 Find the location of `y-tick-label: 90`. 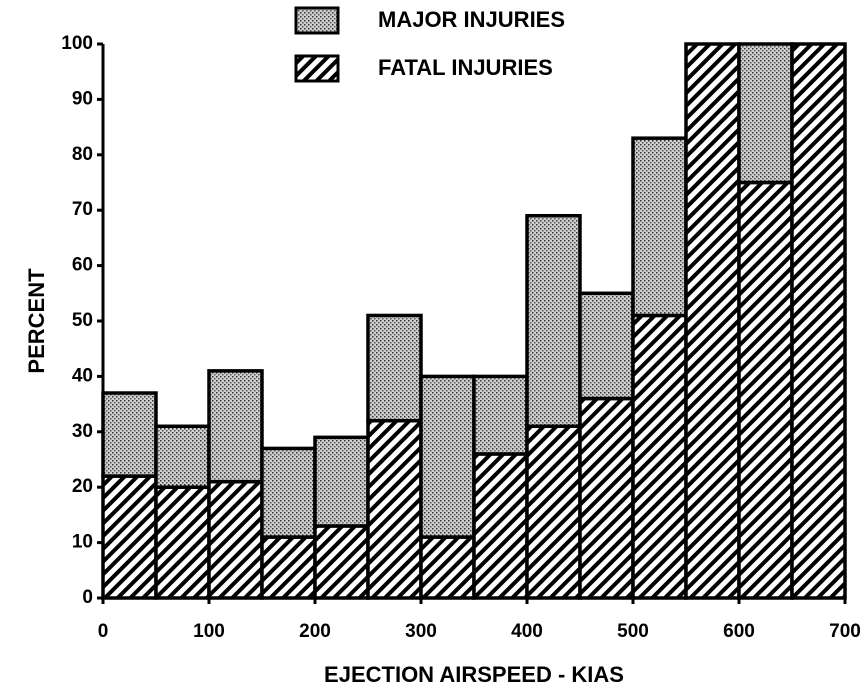

y-tick-label: 90 is located at coordinates (82, 98).